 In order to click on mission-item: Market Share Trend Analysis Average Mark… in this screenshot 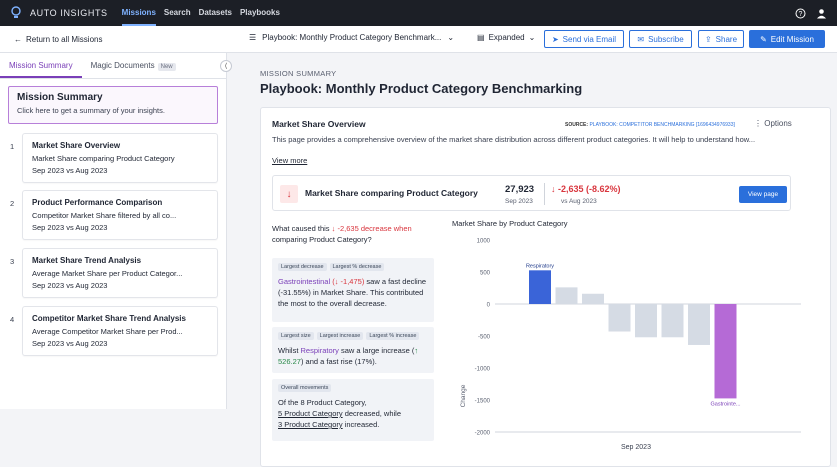, I will do `click(120, 273)`.